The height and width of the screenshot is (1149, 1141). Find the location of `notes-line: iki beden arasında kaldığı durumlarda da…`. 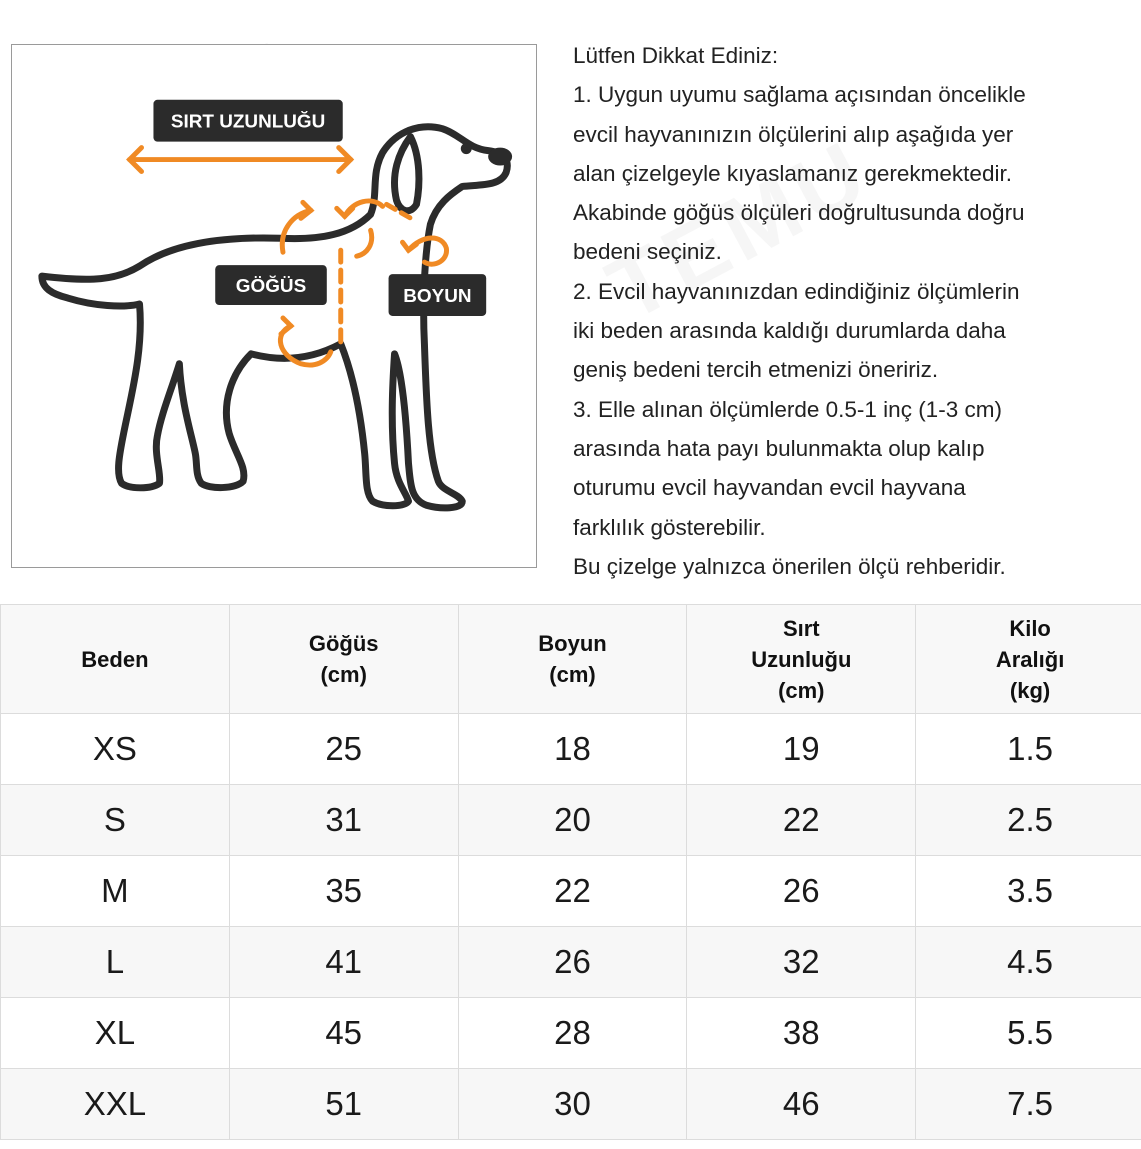

notes-line: iki beden arasında kaldığı durumlarda da… is located at coordinates (789, 331).